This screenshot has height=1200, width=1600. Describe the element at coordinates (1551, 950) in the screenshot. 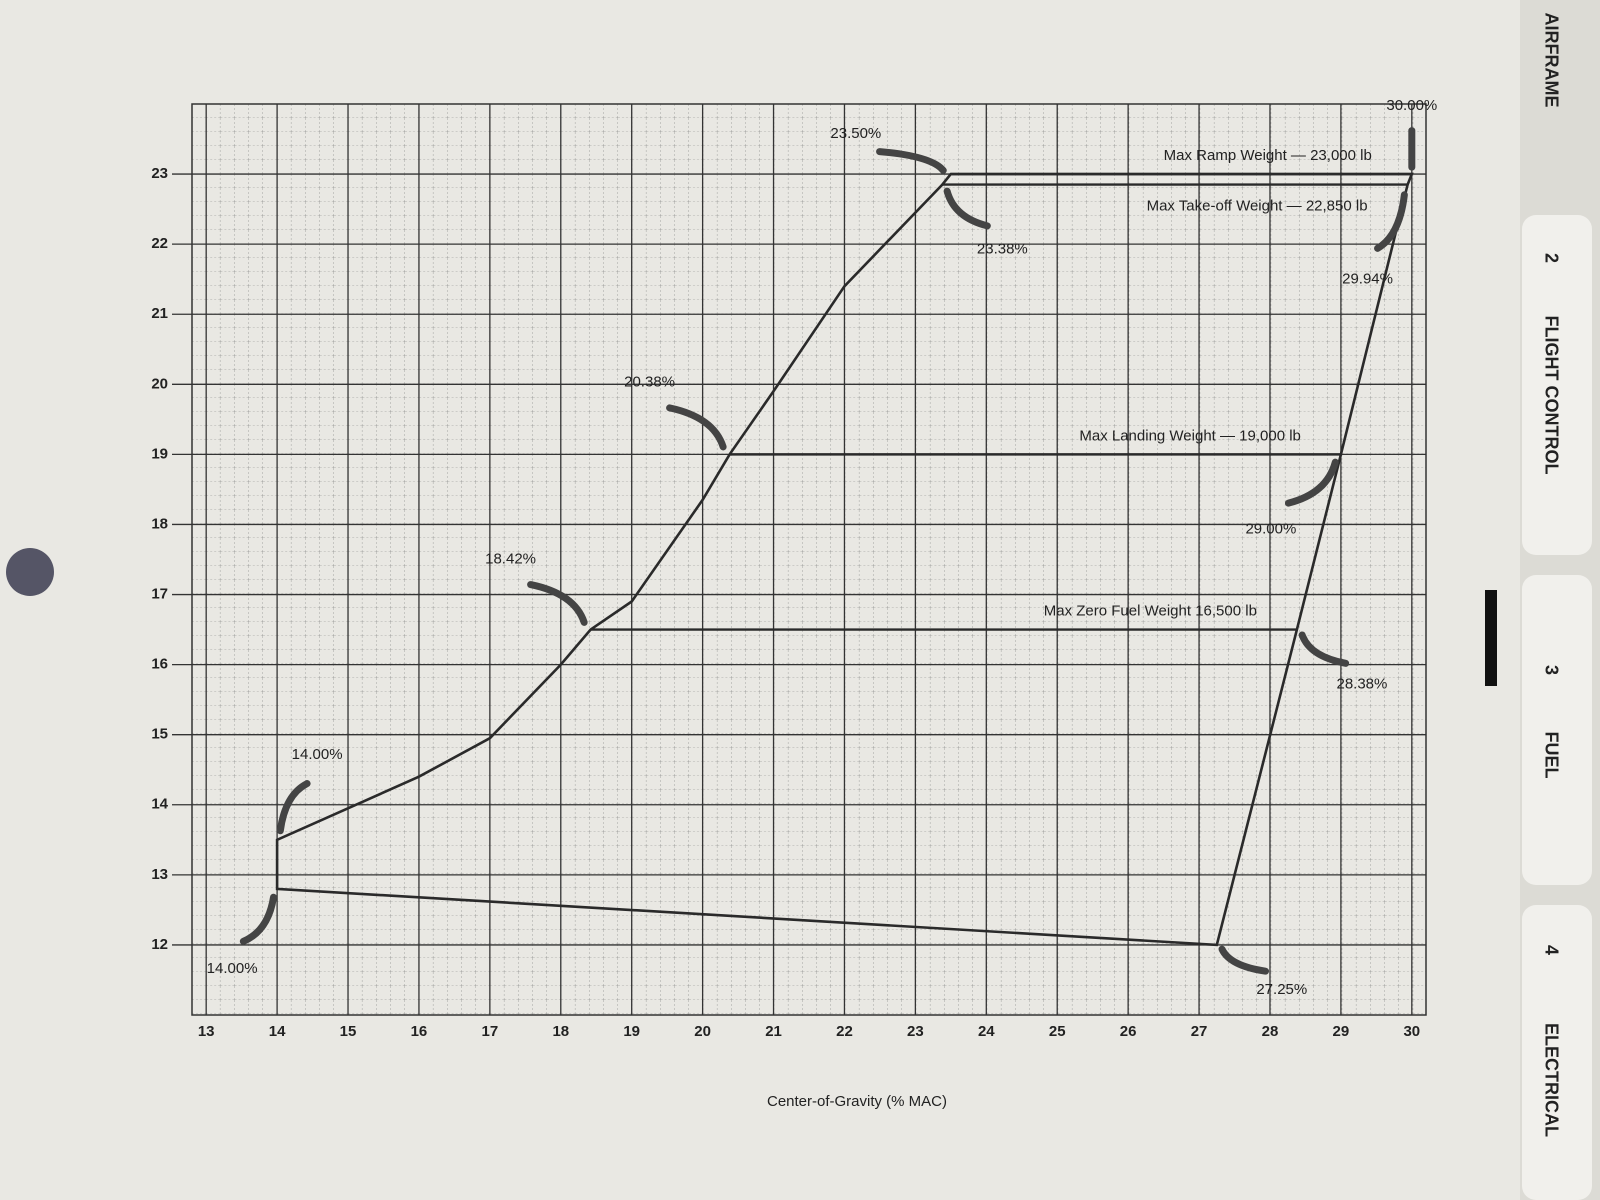

I see `tab-number: 4` at that location.